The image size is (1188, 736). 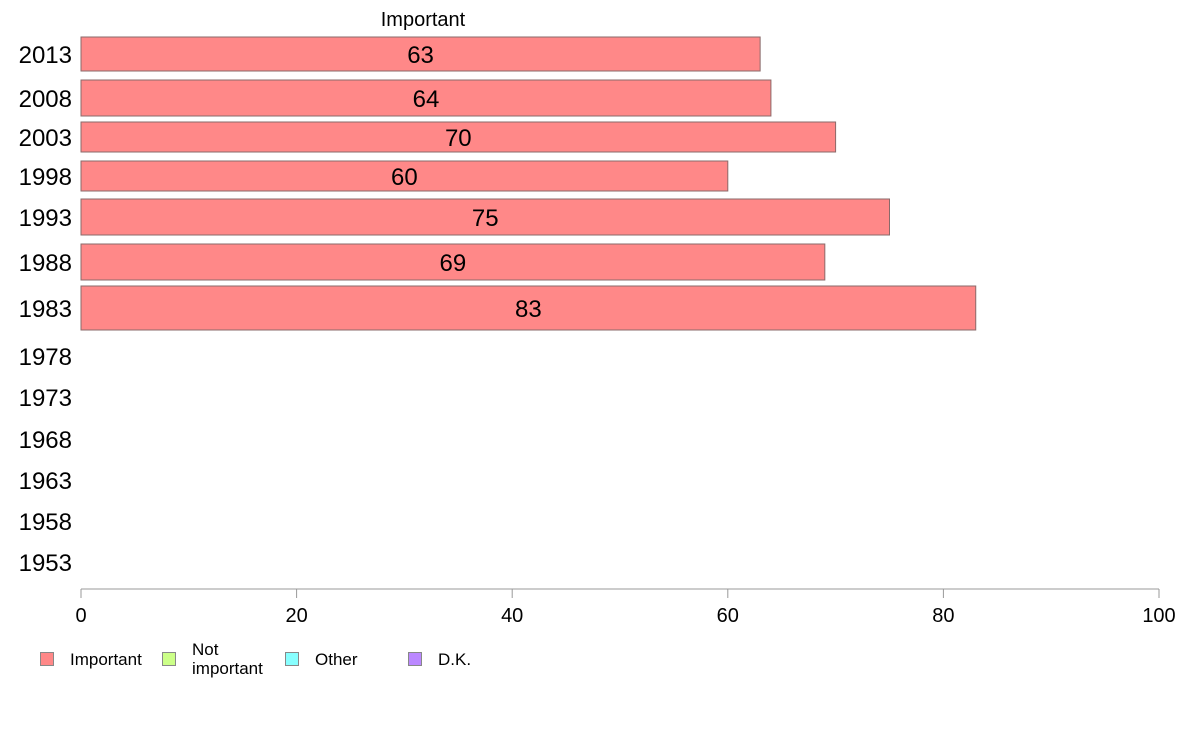 I want to click on y-tick-label-1988: 1988, so click(x=45, y=263).